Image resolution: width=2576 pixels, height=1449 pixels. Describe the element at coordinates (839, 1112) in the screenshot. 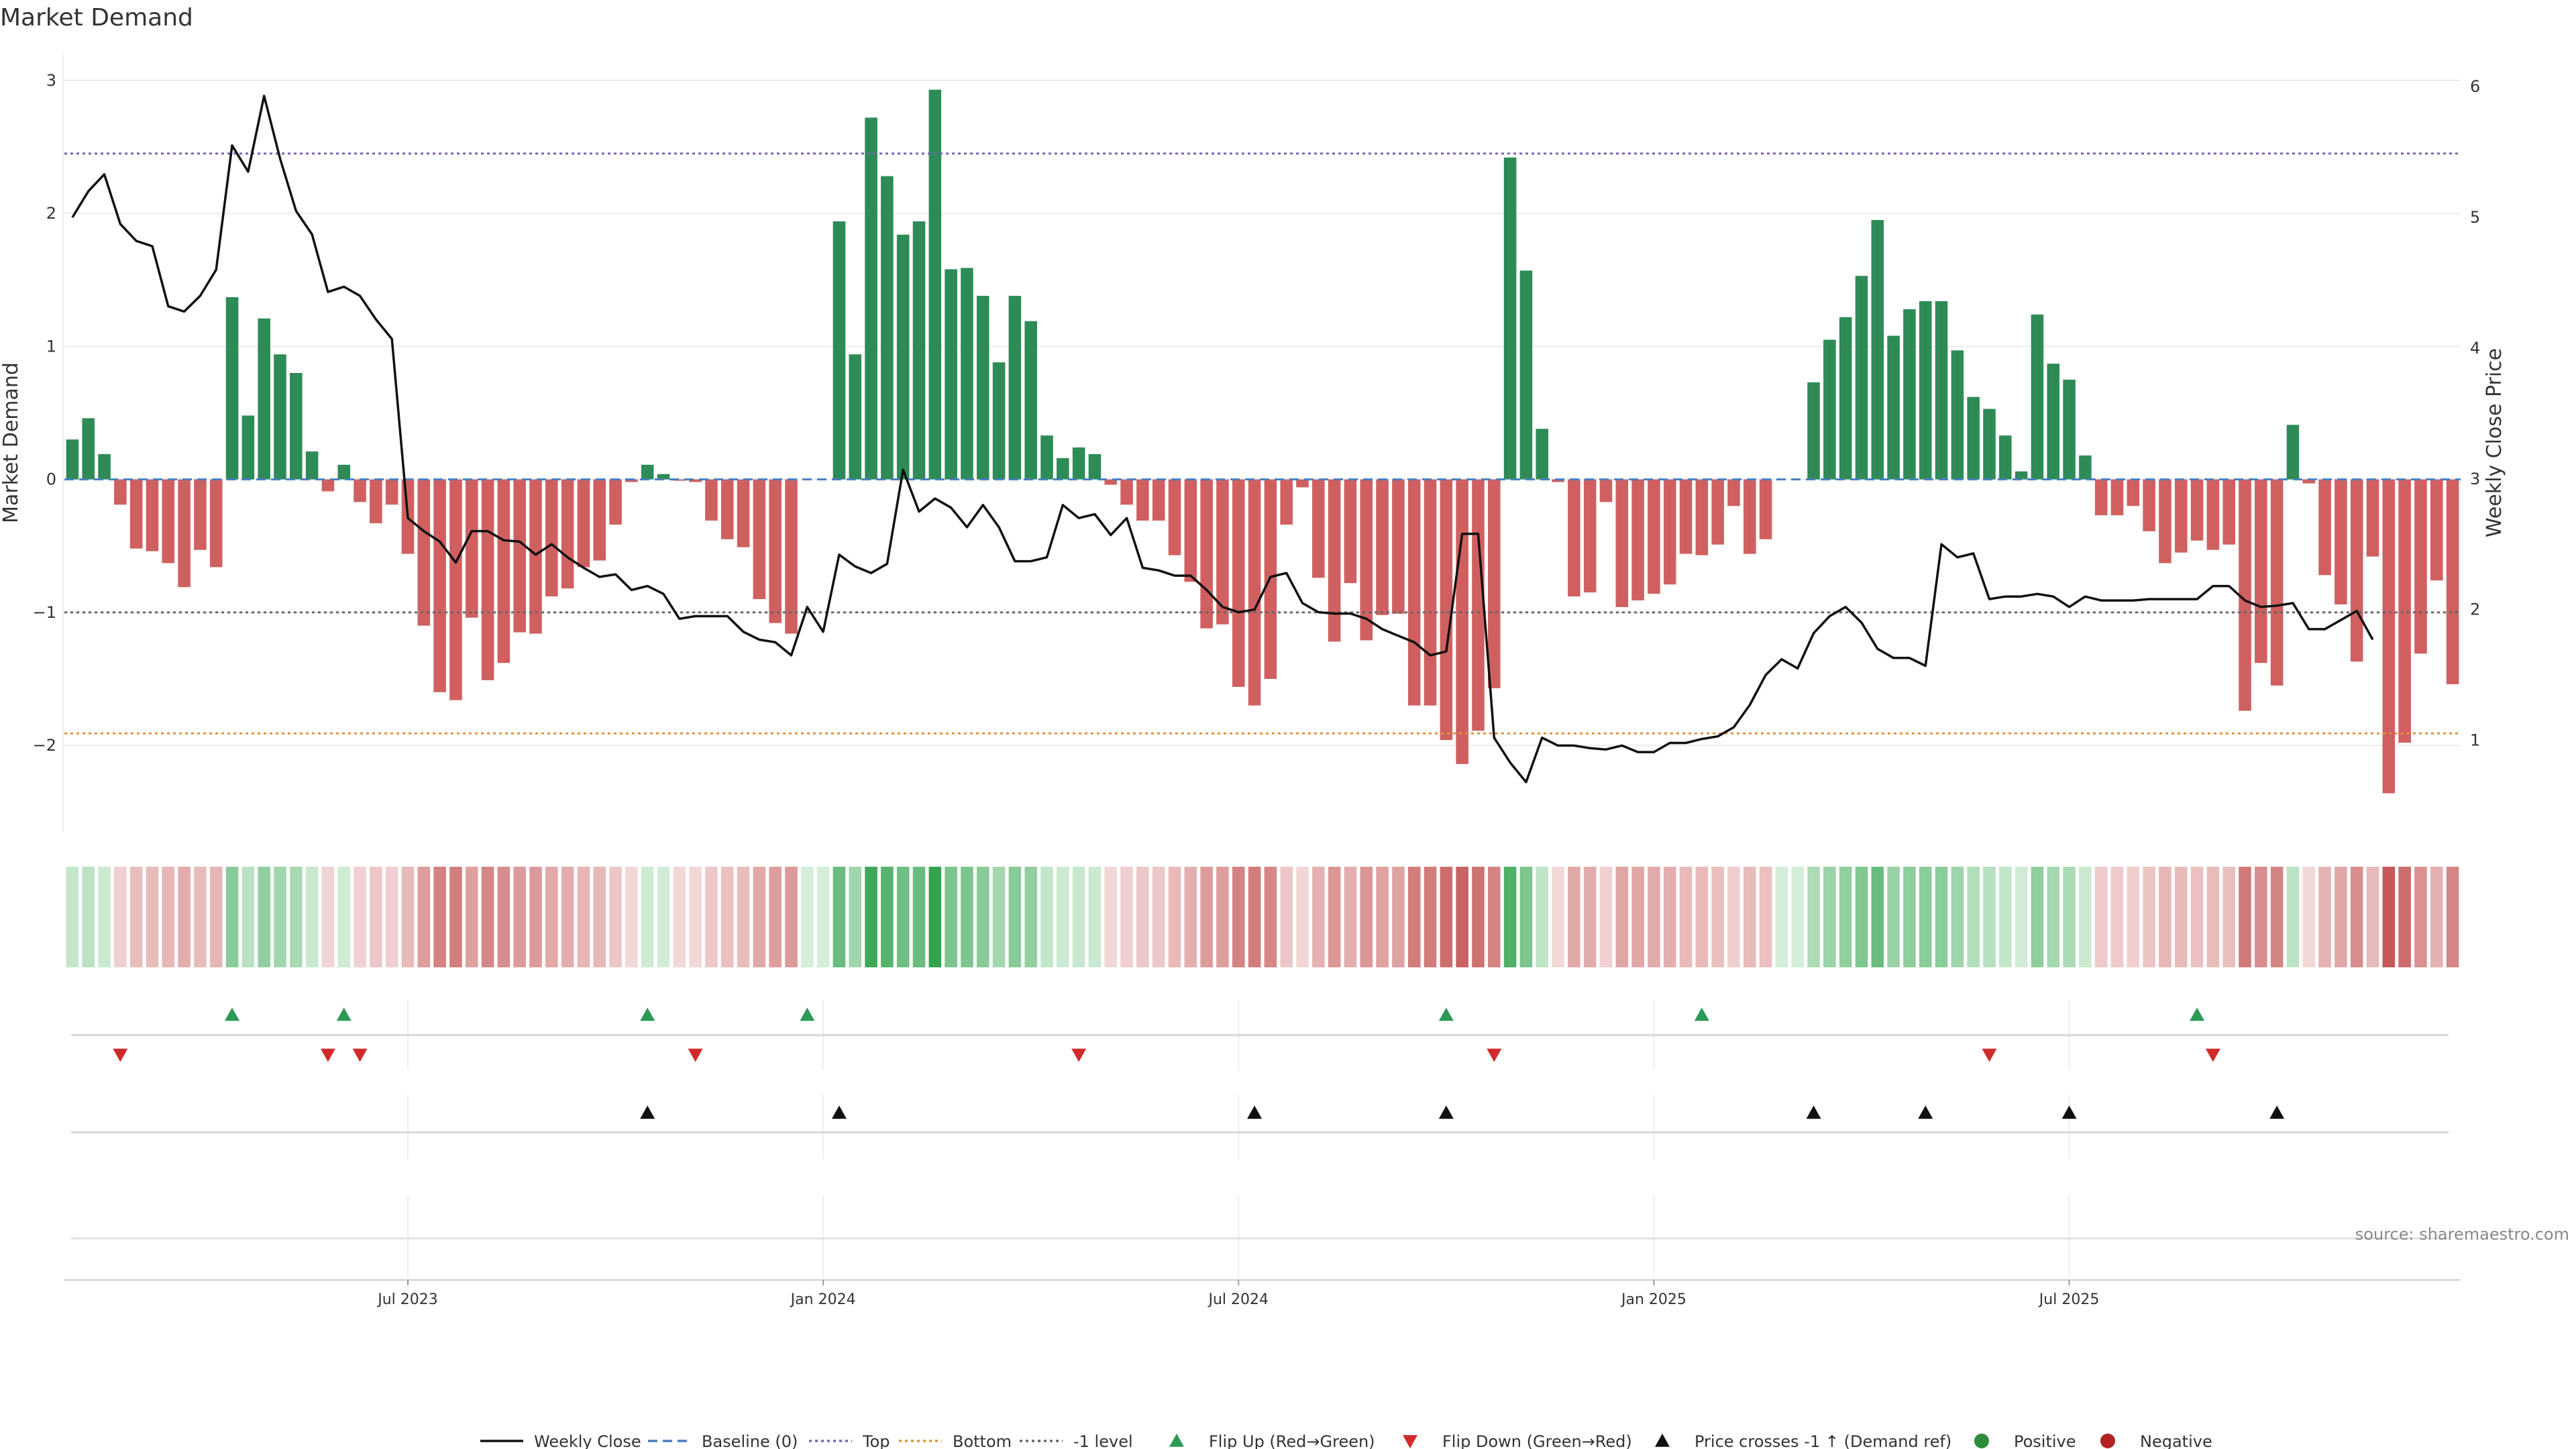

I see `price-cross-marker` at that location.